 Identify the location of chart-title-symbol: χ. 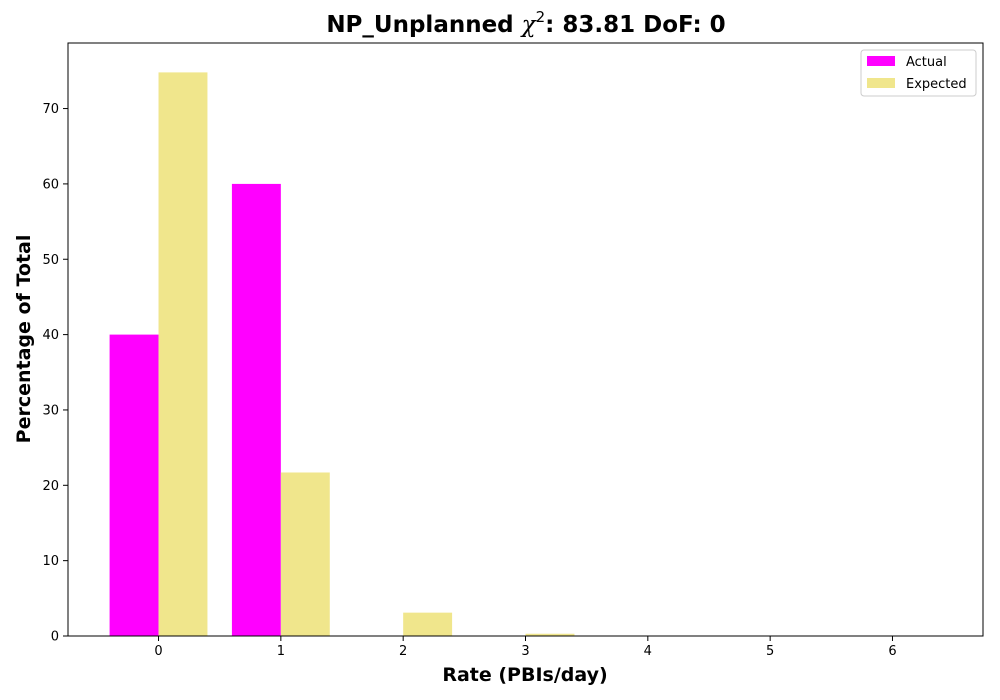
(529, 25).